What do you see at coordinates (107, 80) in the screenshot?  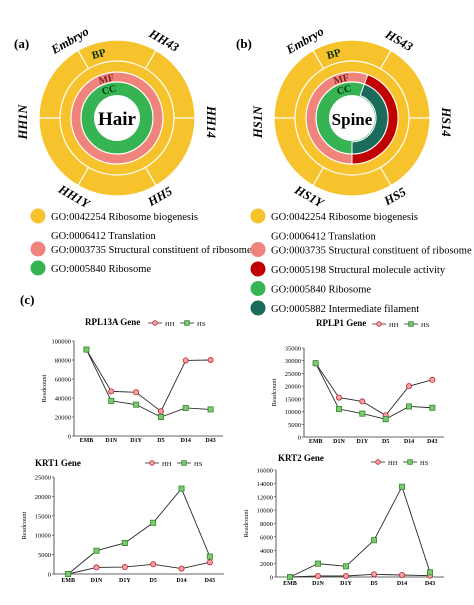 I see `ring-label-mf: MF` at bounding box center [107, 80].